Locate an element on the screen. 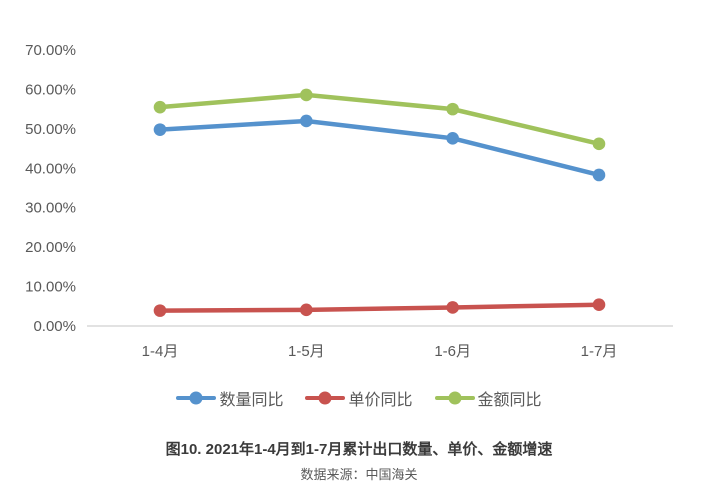 This screenshot has height=492, width=718. legend-item-单价同比: 单价同比 is located at coordinates (359, 398).